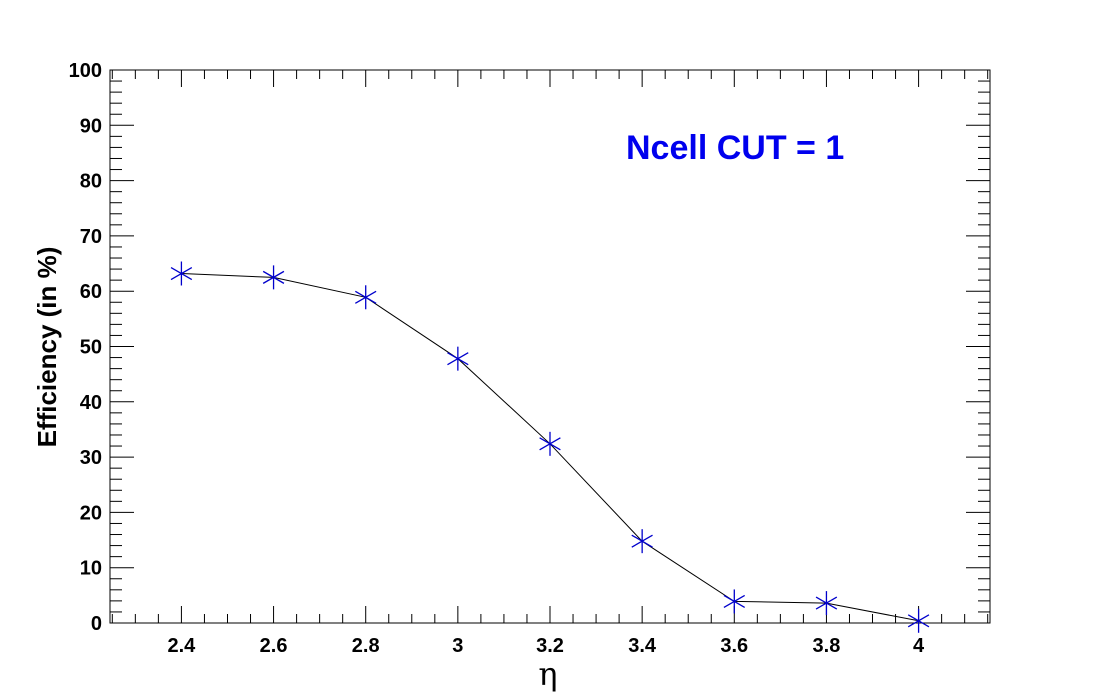 The width and height of the screenshot is (1101, 694). I want to click on y-tick-label: 50, so click(91, 348).